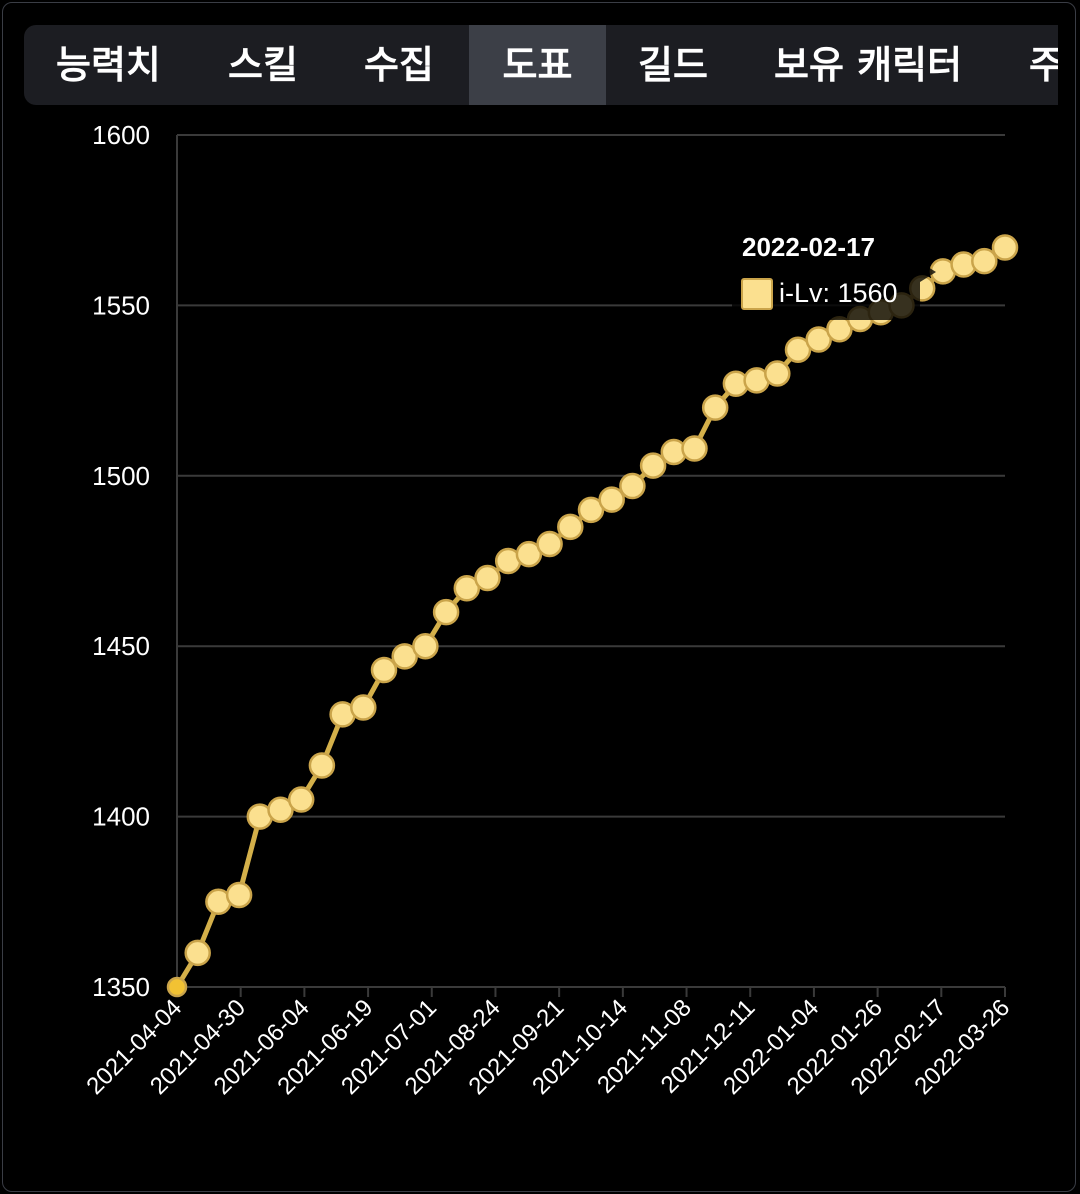 The image size is (1080, 1194). Describe the element at coordinates (1043, 65) in the screenshot. I see `tab-partial: 주` at that location.